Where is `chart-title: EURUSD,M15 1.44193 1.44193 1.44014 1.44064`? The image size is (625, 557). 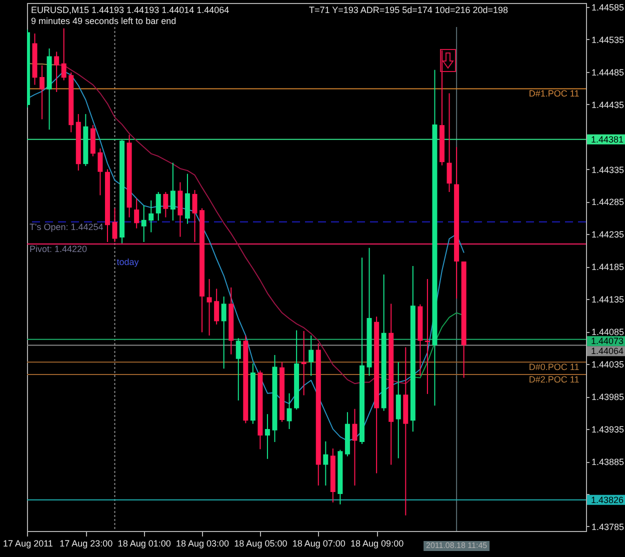 chart-title: EURUSD,M15 1.44193 1.44193 1.44014 1.44064 is located at coordinates (130, 10).